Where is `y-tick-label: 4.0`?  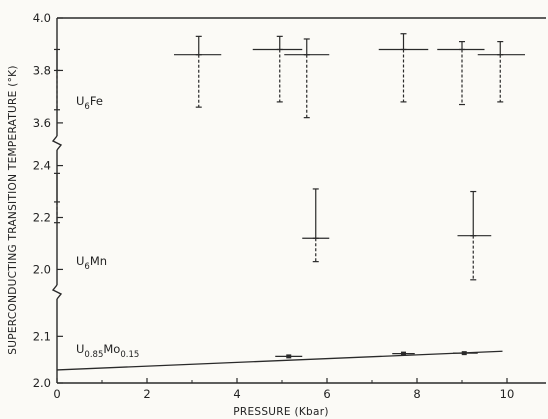
y-tick-label: 4.0 is located at coordinates (42, 18).